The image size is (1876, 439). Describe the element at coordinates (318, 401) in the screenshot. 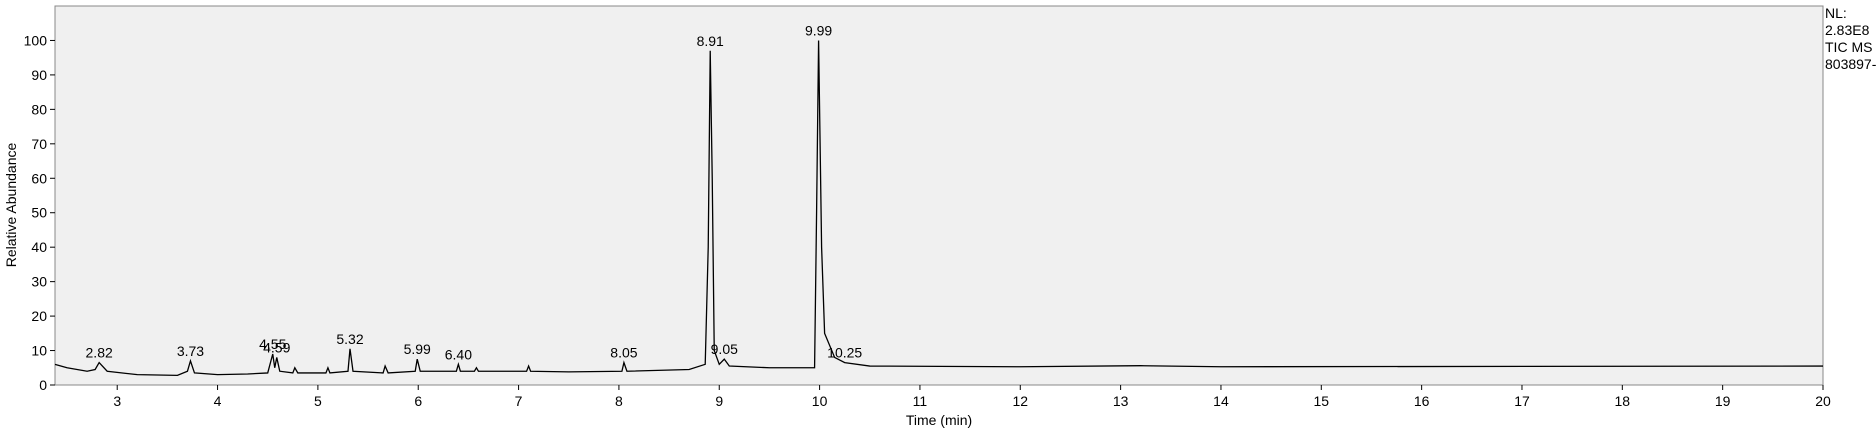

I see `x-tick-label: 5` at that location.